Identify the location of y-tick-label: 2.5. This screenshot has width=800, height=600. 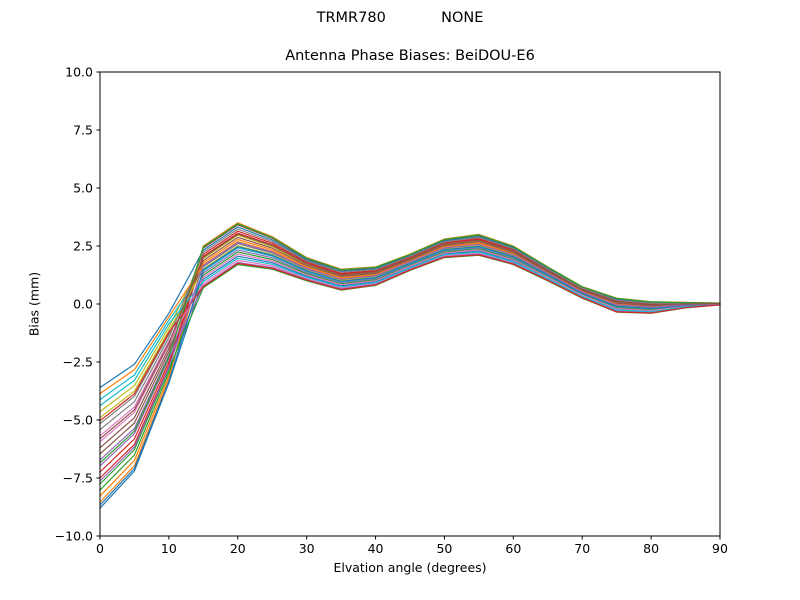
(83, 246).